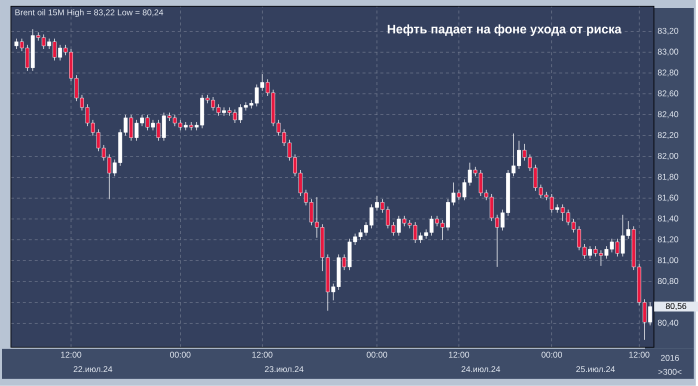 The image size is (698, 386). What do you see at coordinates (668, 156) in the screenshot?
I see `y-tick-label: 82,00` at bounding box center [668, 156].